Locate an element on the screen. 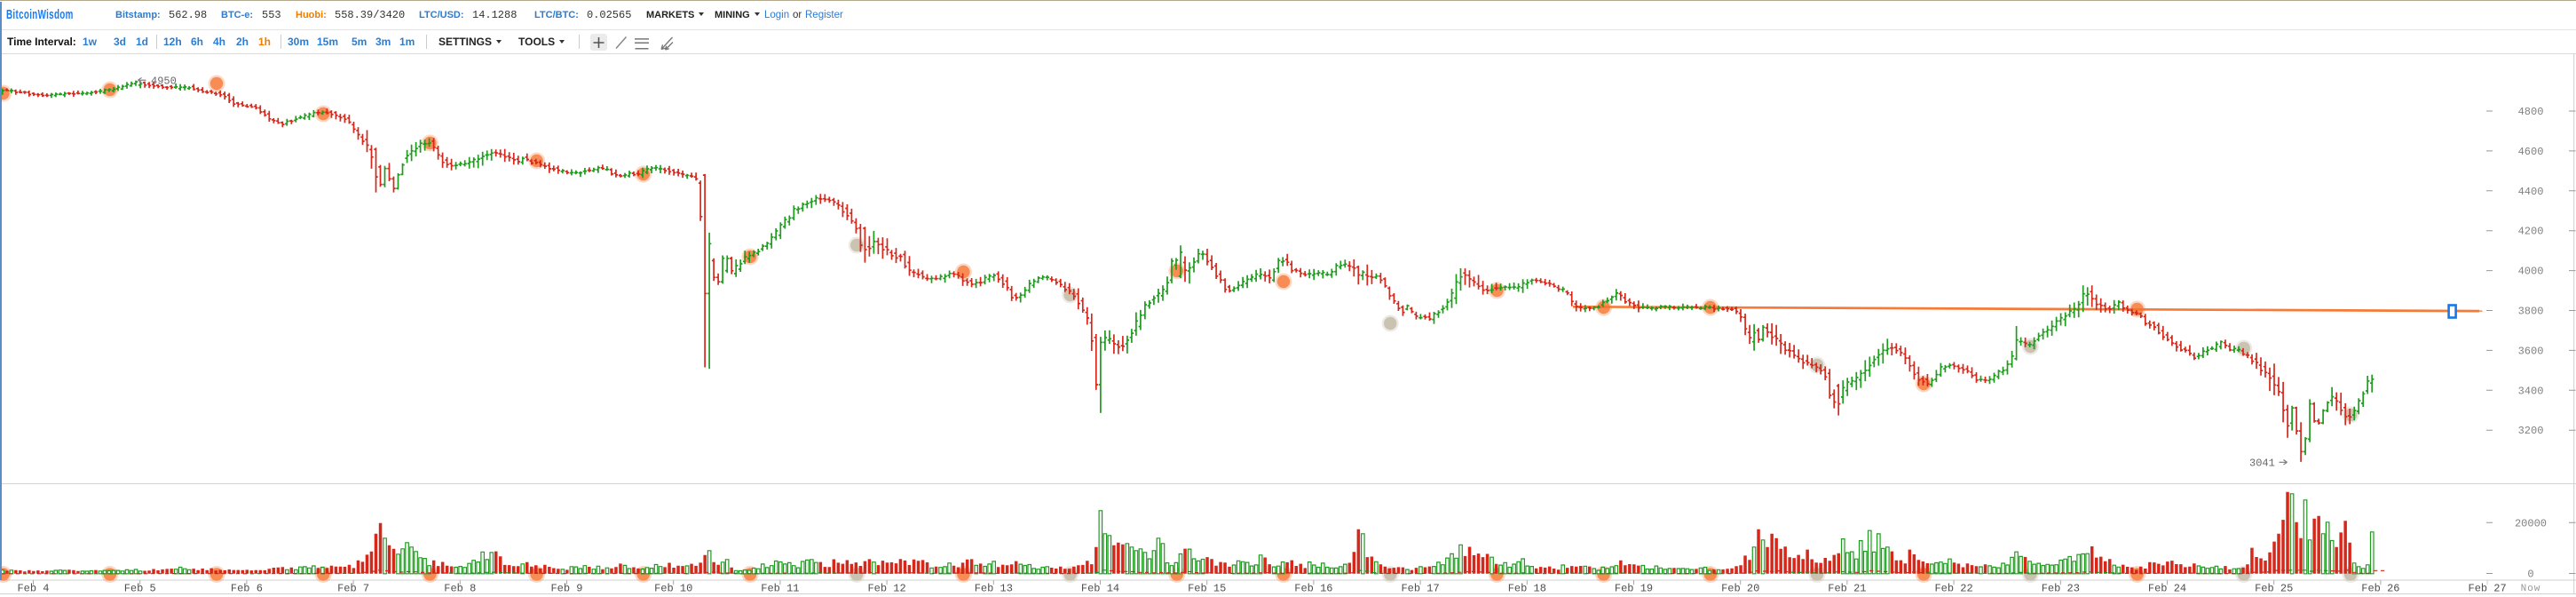  svg-text: Feb 23 is located at coordinates (2061, 589).